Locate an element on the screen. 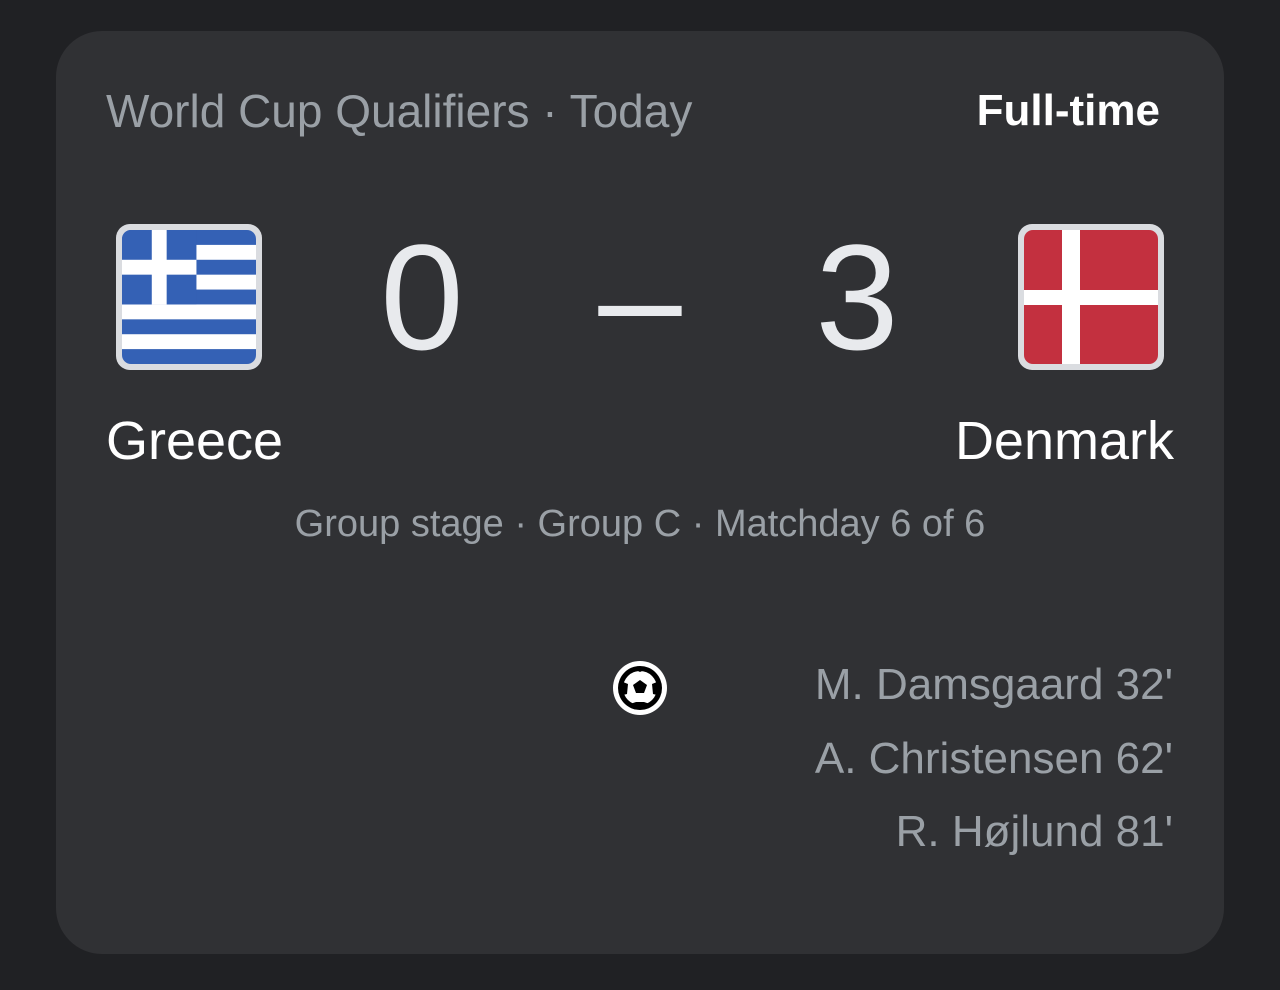 This screenshot has height=990, width=1280. away-team-name: Denmark is located at coordinates (1064, 441).